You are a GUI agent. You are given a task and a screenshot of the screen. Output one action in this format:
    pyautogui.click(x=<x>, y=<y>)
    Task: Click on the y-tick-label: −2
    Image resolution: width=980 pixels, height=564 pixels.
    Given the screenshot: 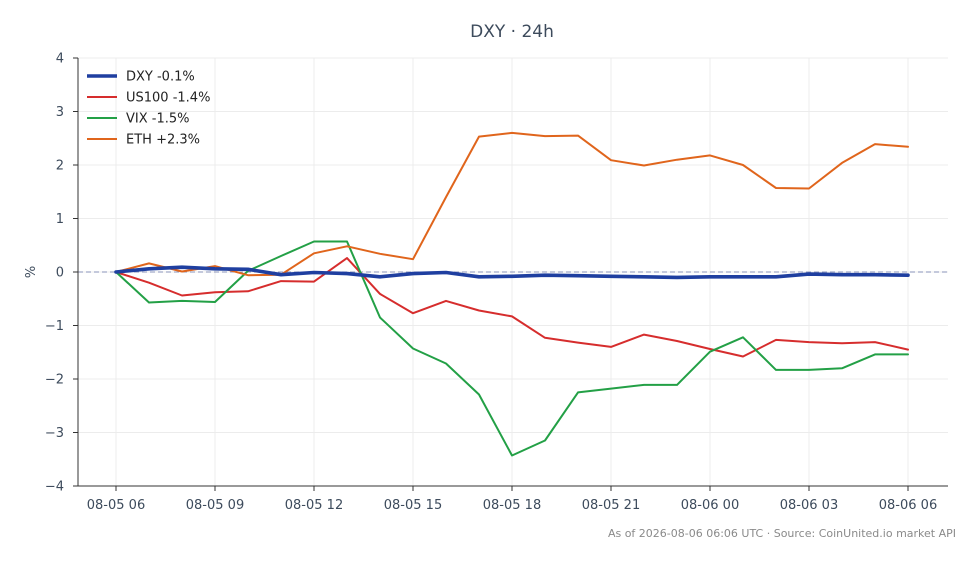 What is the action you would take?
    pyautogui.click(x=54, y=380)
    